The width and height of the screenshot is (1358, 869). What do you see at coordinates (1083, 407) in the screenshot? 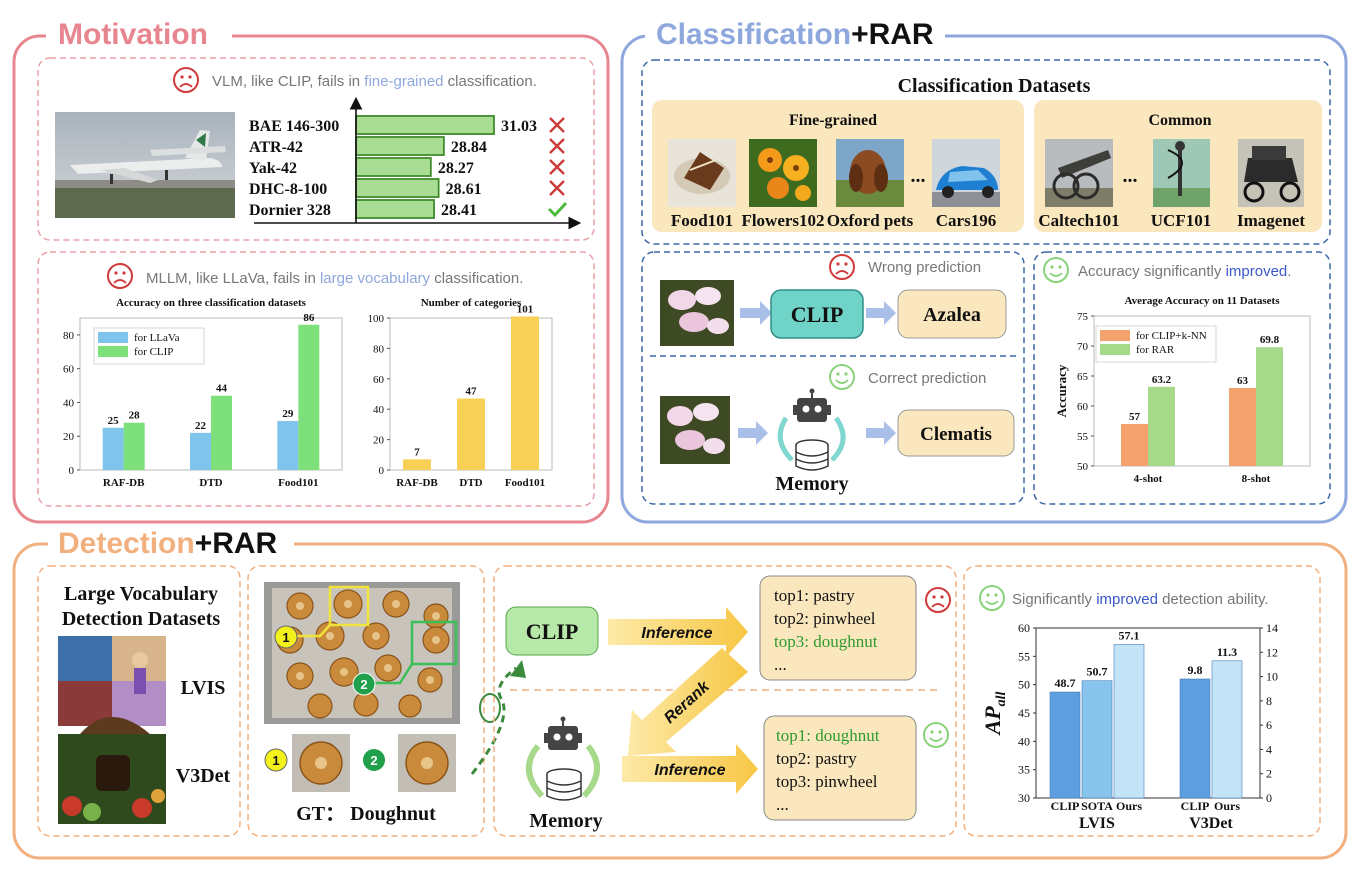
I see `y-tick-label: 60` at bounding box center [1083, 407].